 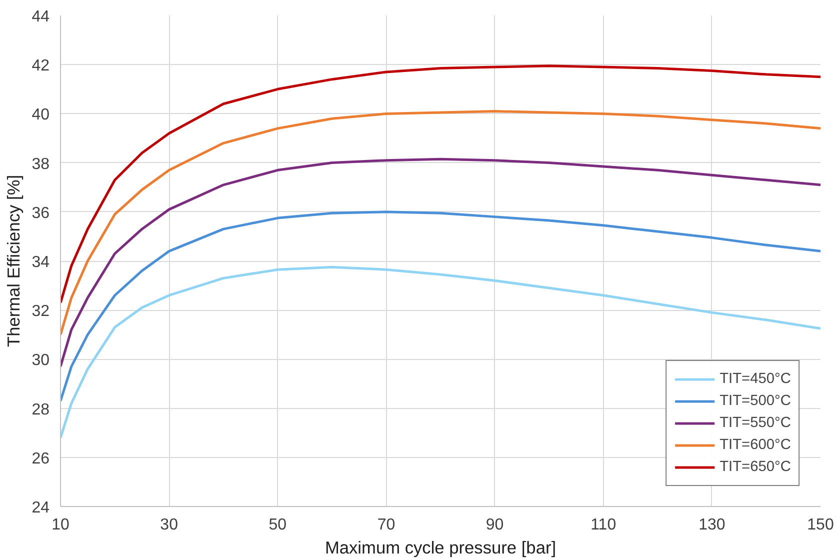 What do you see at coordinates (169, 525) in the screenshot?
I see `x-tick-label: 30` at bounding box center [169, 525].